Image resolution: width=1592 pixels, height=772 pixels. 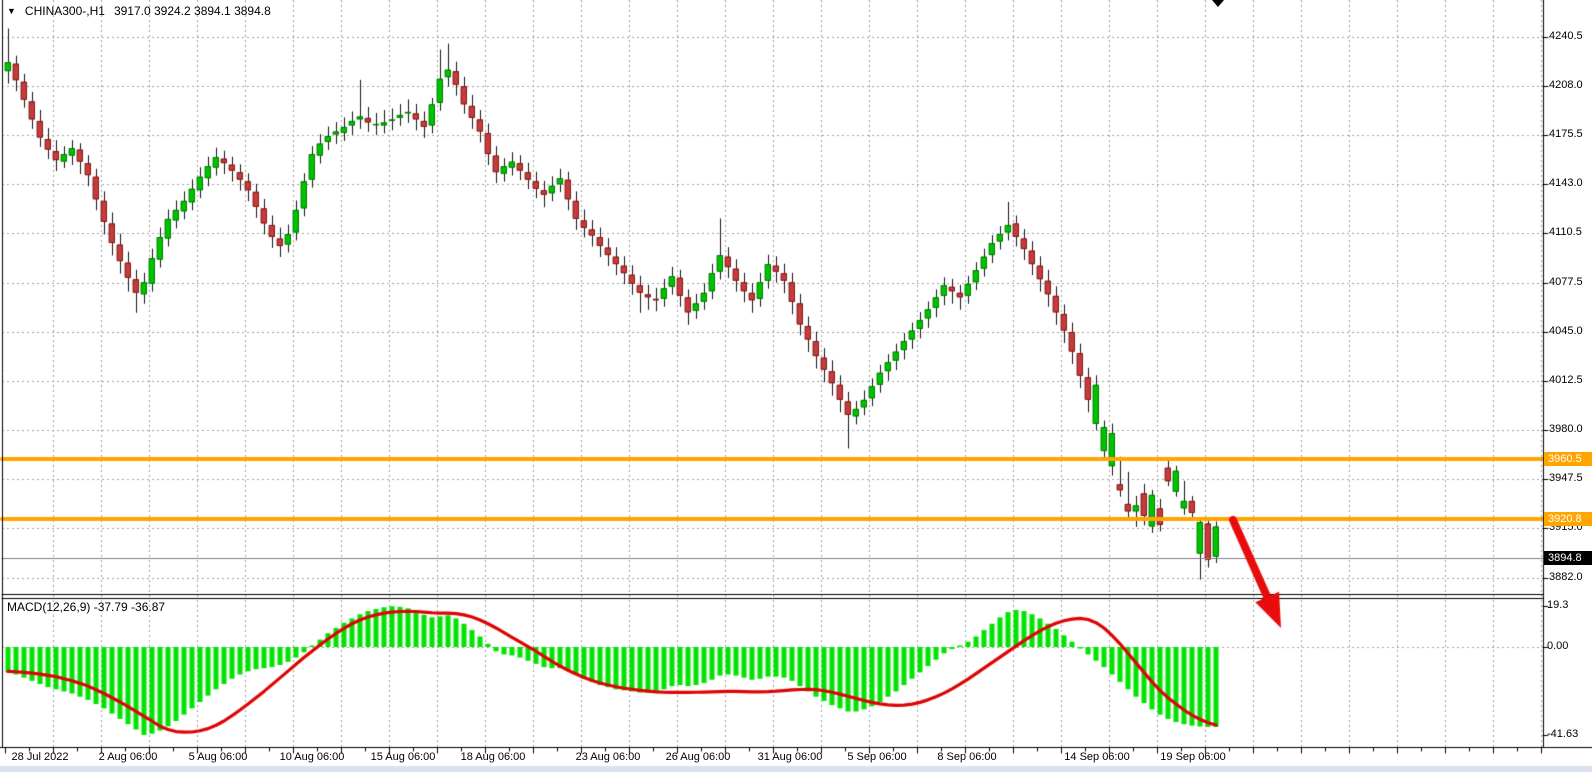 I want to click on time-axis-label: 23 Aug 06:00, so click(x=608, y=757).